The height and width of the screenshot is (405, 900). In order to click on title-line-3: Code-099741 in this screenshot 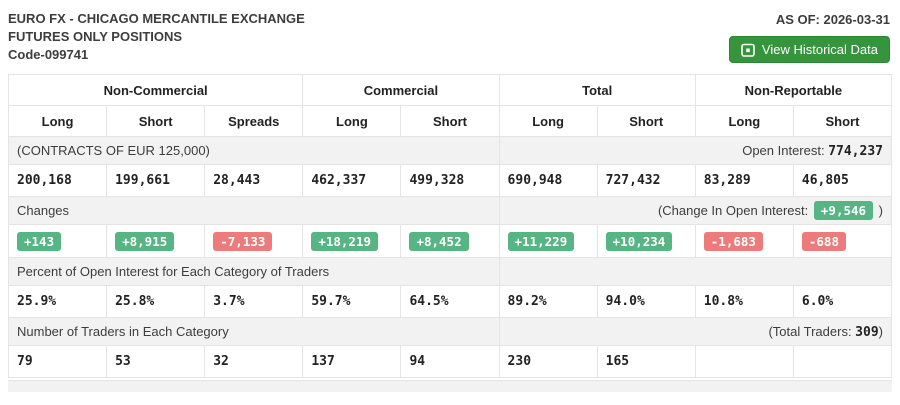, I will do `click(48, 54)`.